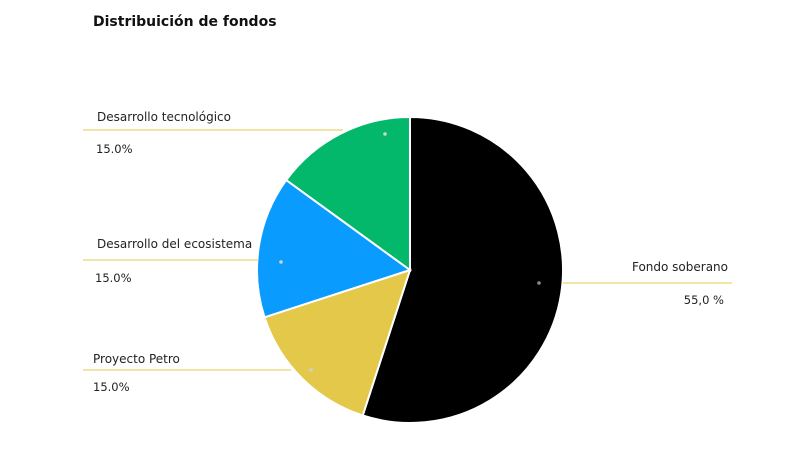 This screenshot has width=812, height=452. I want to click on chart-title: Distribuición de fondos, so click(185, 22).